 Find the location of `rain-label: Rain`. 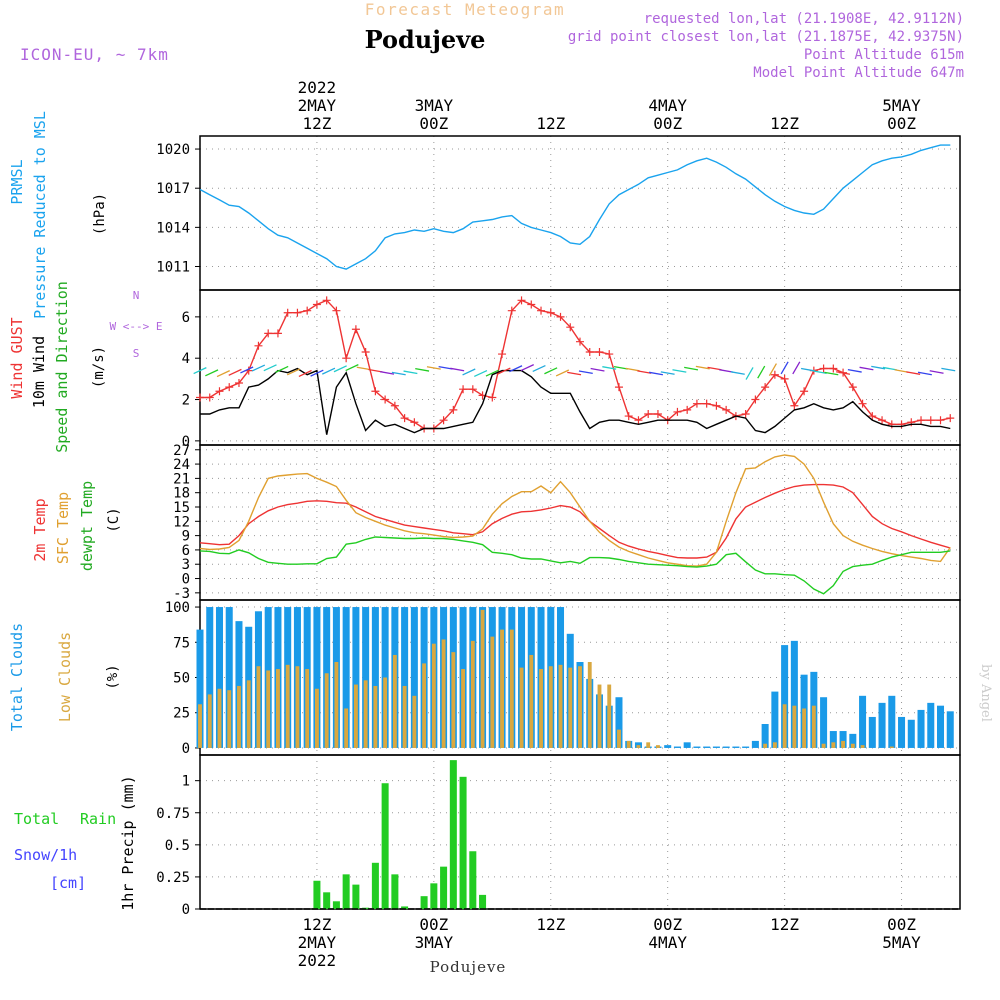

rain-label: Rain is located at coordinates (98, 819).